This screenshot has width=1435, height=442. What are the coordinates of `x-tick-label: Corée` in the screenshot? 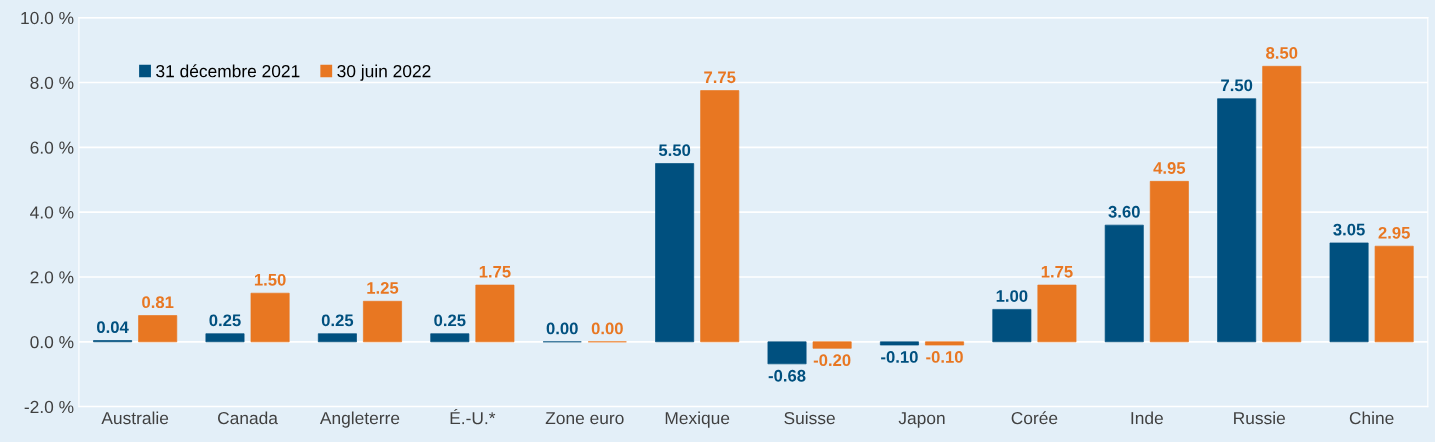 It's located at (1034, 418).